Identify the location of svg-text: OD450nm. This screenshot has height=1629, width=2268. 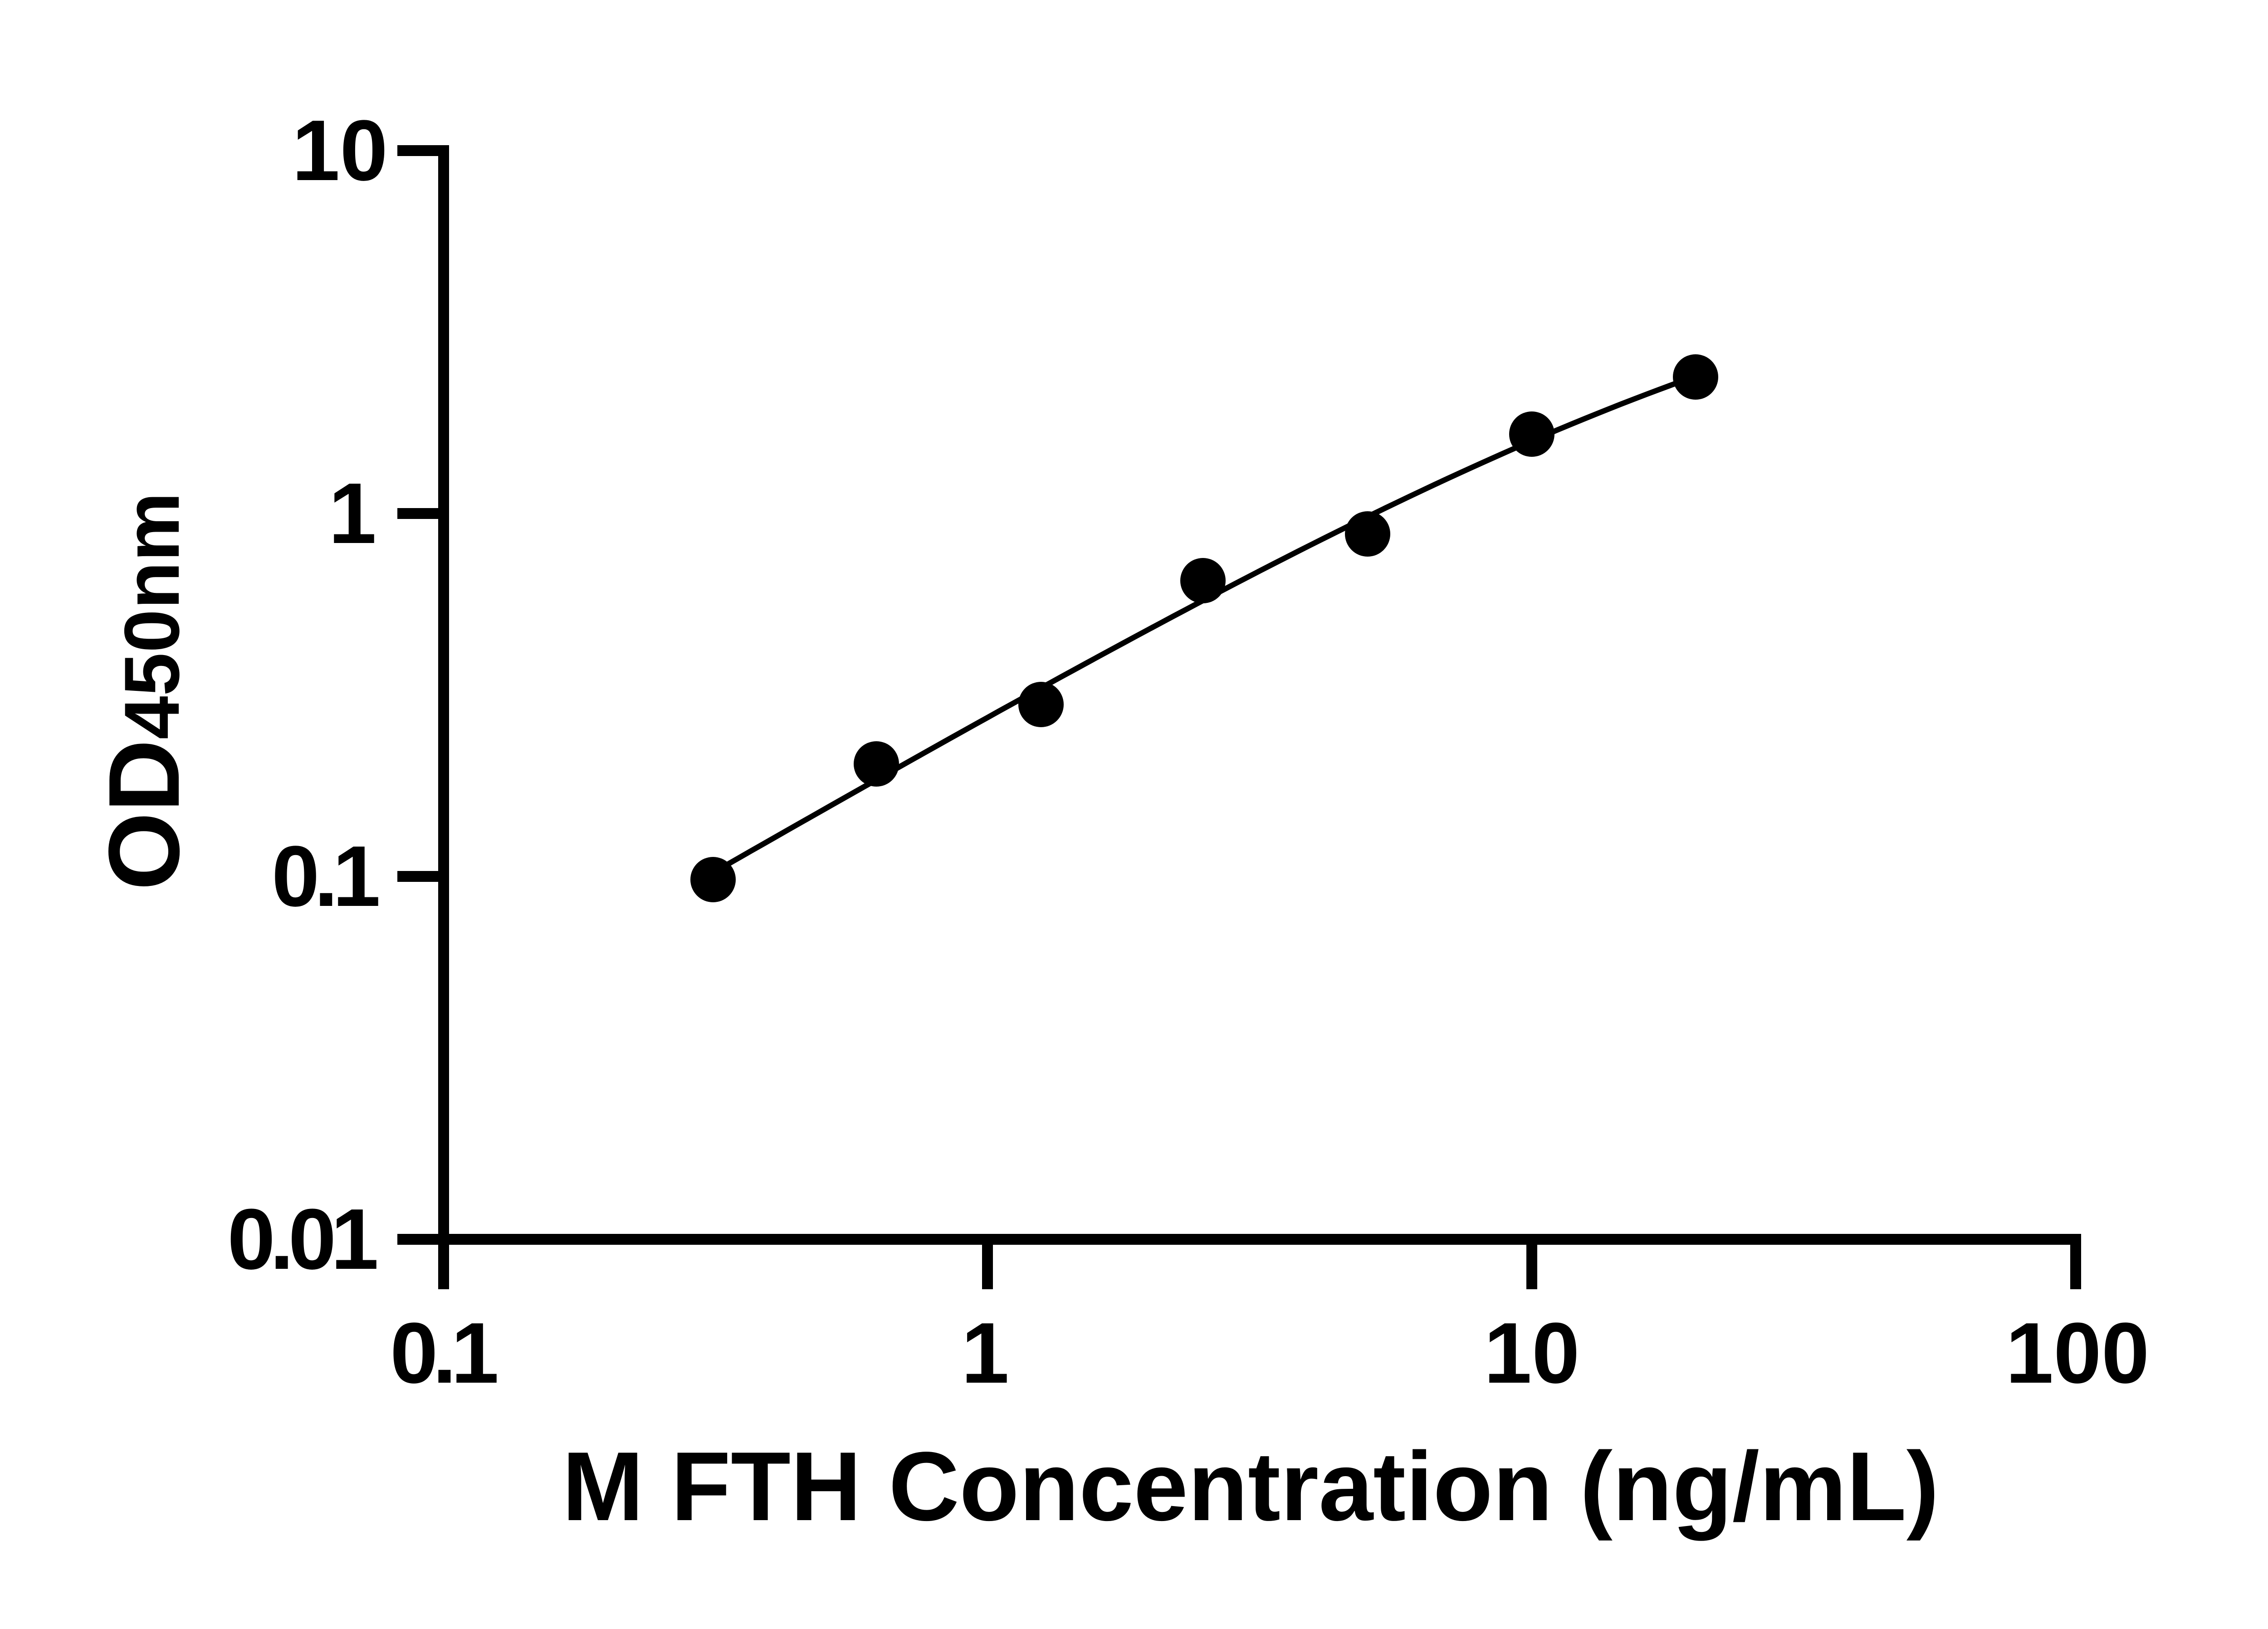
(144, 691).